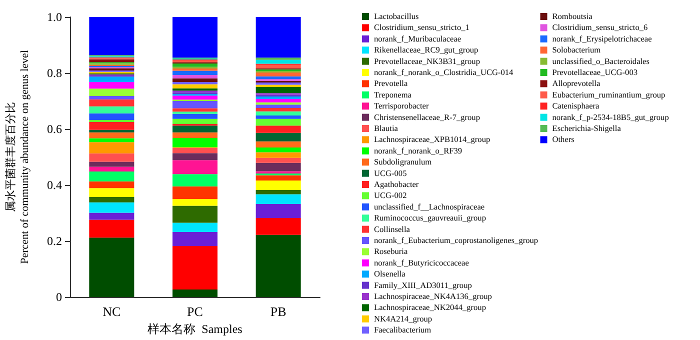 The image size is (700, 340). I want to click on legend-label: Others, so click(563, 139).